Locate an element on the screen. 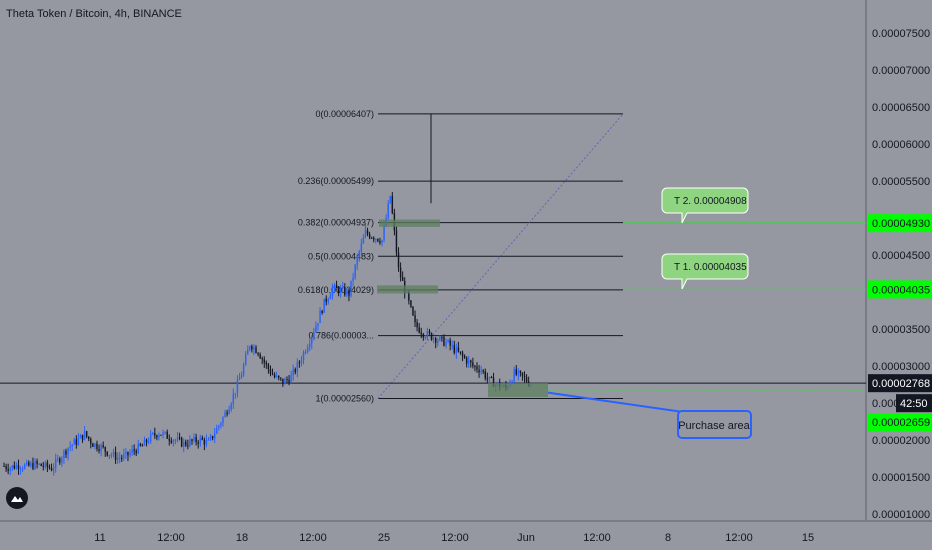 The height and width of the screenshot is (550, 932). time-tick-label: 15 is located at coordinates (808, 538).